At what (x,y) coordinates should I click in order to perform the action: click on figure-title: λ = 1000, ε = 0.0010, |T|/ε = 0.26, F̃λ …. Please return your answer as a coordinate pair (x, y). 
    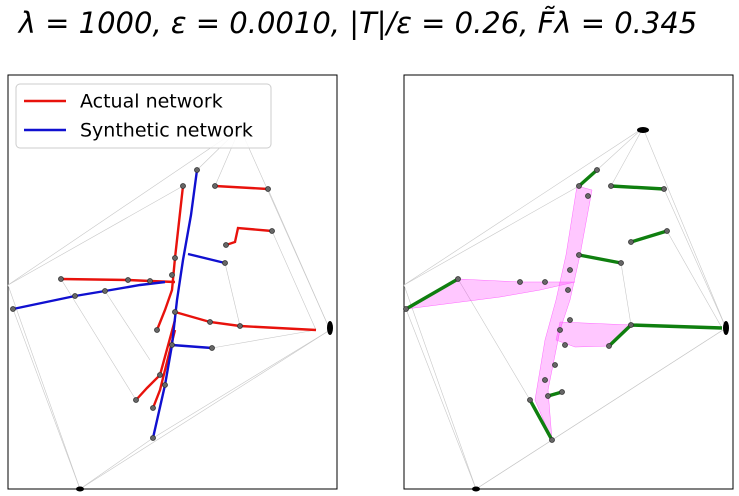
    Looking at the image, I should click on (357, 23).